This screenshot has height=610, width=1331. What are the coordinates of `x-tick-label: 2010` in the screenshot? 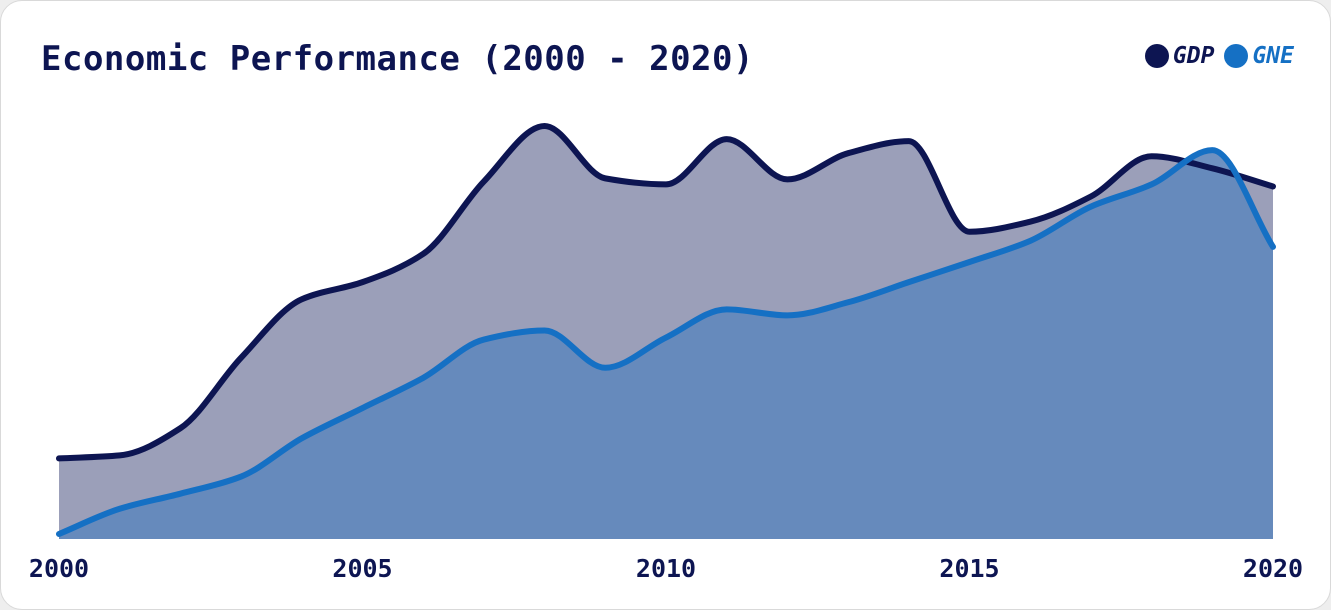 It's located at (666, 568).